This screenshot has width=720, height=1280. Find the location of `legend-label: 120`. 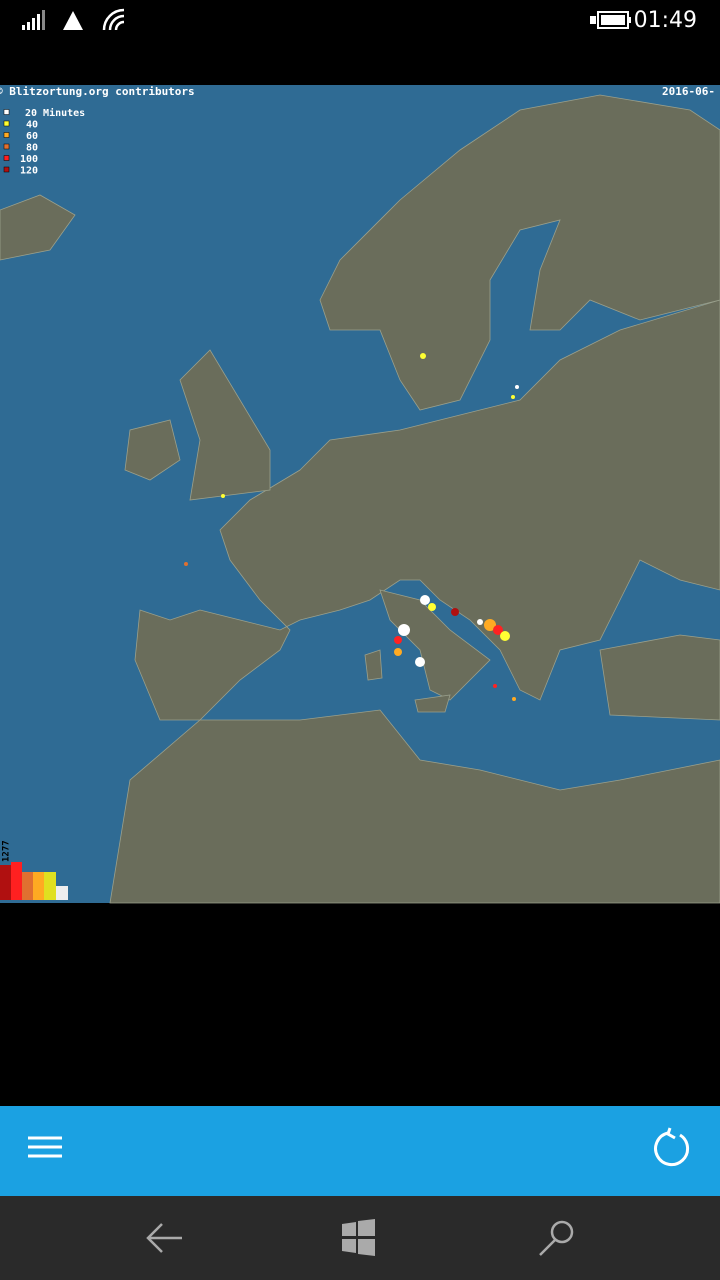

legend-label: 120 is located at coordinates (29, 171).